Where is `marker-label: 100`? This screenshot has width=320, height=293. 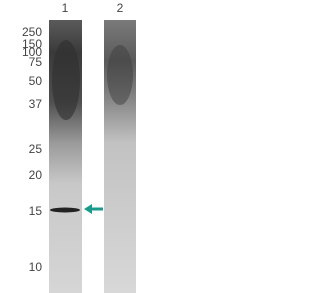 marker-label: 100 is located at coordinates (32, 52).